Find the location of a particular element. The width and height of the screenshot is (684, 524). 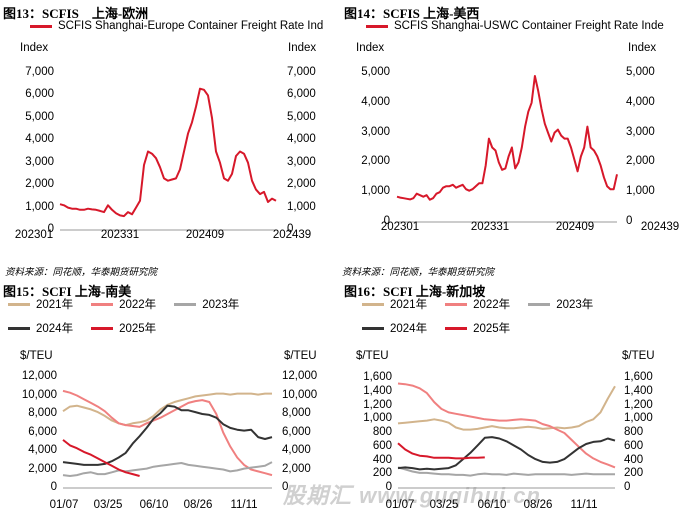

y-tick-label-right: 1,600 is located at coordinates (638, 377).